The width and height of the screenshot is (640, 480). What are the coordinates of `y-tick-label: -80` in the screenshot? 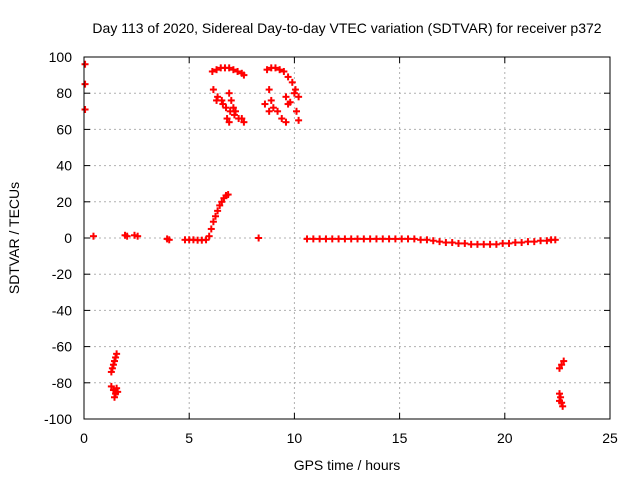 It's located at (62, 383).